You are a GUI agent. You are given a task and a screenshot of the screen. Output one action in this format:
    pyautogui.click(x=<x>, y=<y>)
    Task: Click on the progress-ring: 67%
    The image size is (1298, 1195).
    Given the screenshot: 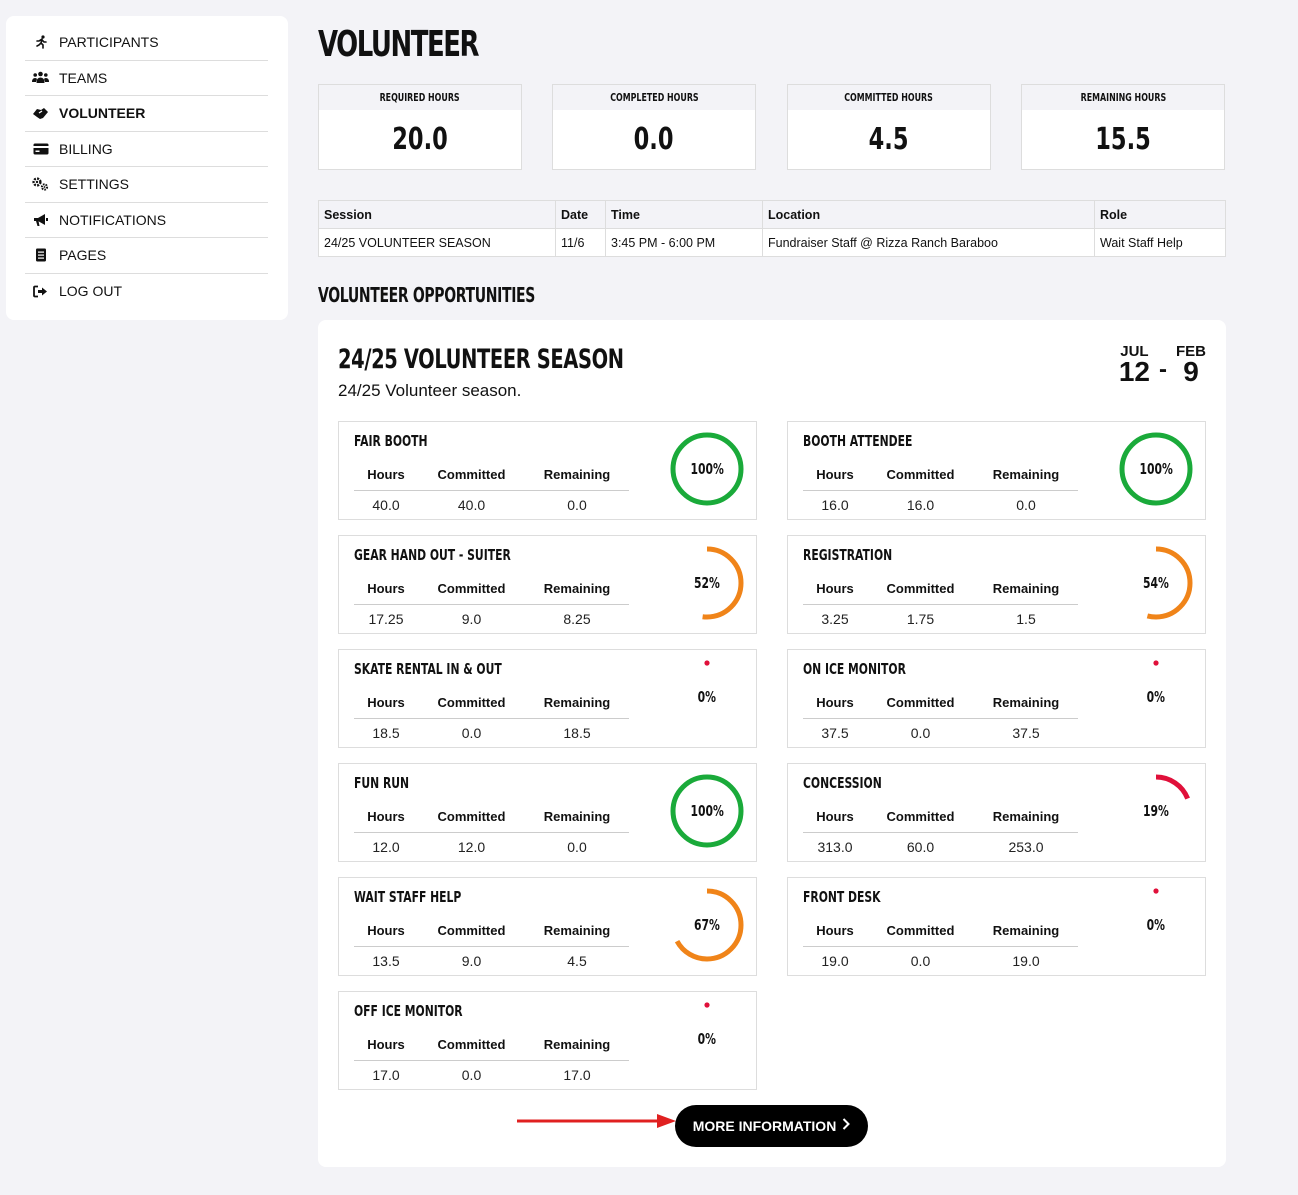 What is the action you would take?
    pyautogui.click(x=707, y=925)
    